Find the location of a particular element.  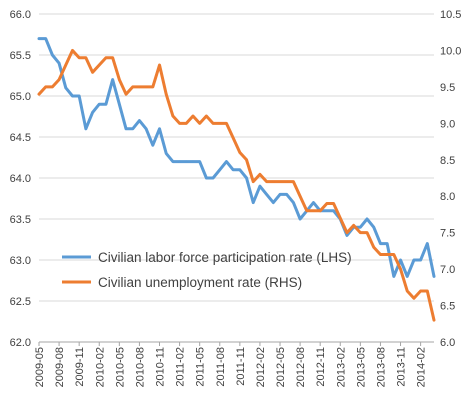

x-tick-label: 2011-08 is located at coordinates (221, 367).